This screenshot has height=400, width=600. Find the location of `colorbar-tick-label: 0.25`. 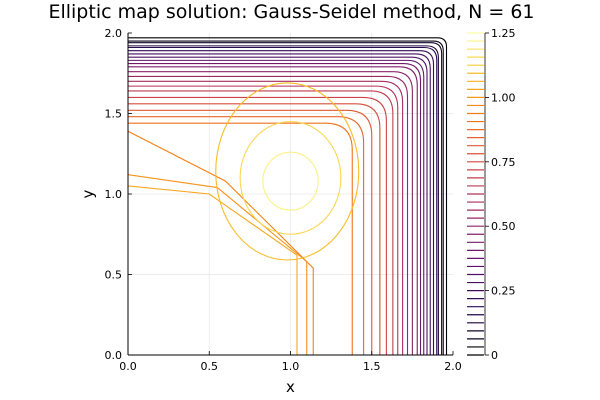

colorbar-tick-label: 0.25 is located at coordinates (503, 291).